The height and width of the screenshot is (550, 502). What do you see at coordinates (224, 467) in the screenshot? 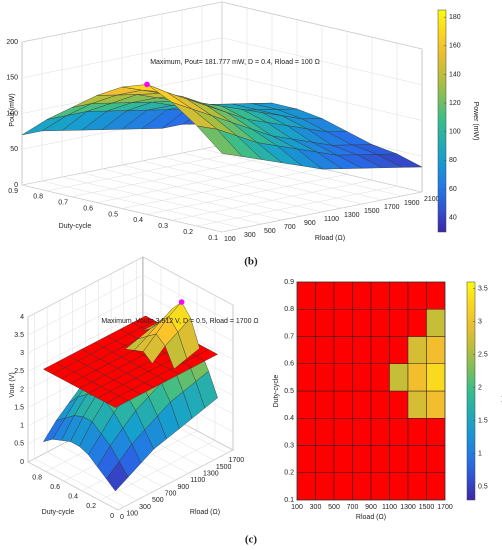
I see `y-tick-label: 1500` at bounding box center [224, 467].